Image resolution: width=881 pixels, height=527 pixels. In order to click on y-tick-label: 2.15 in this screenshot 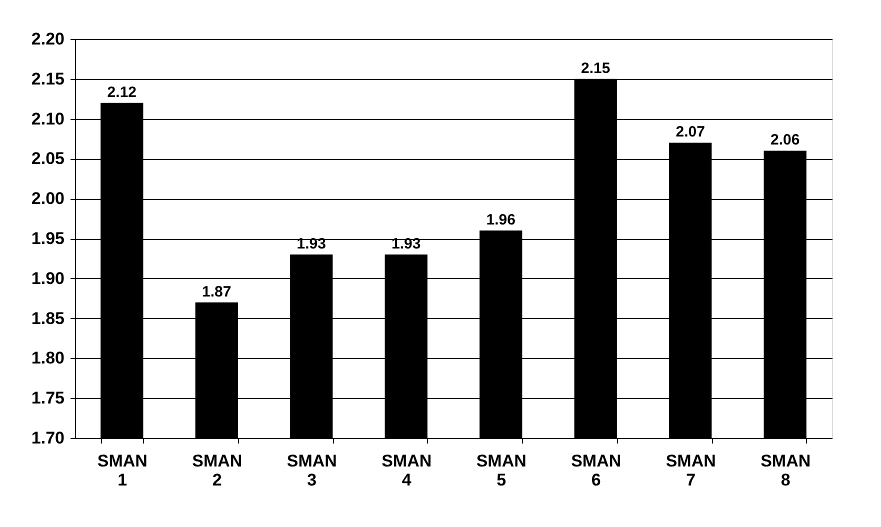, I will do `click(47, 78)`.